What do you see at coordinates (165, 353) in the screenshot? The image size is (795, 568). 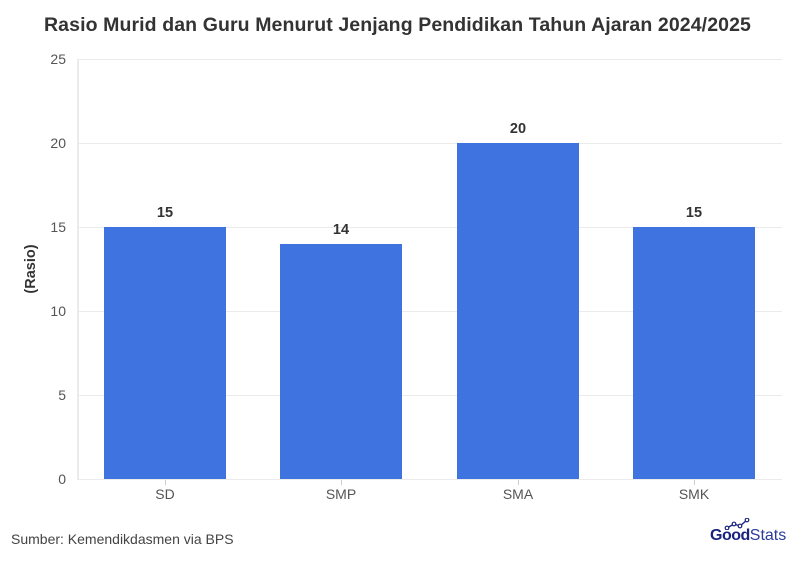 I see `bar-sd` at bounding box center [165, 353].